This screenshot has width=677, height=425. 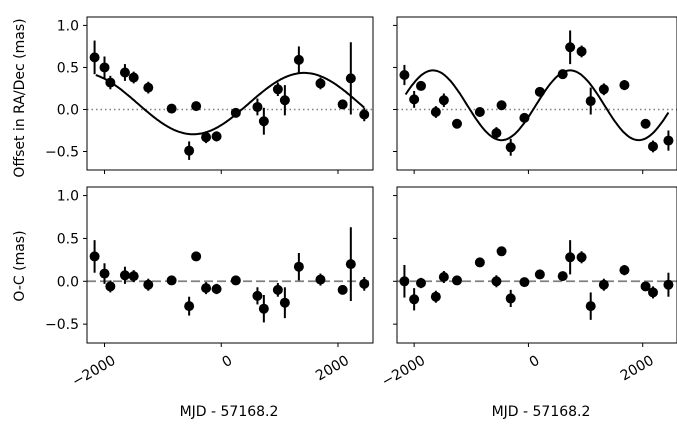 I want to click on x-tick-label: 0, so click(x=228, y=362).